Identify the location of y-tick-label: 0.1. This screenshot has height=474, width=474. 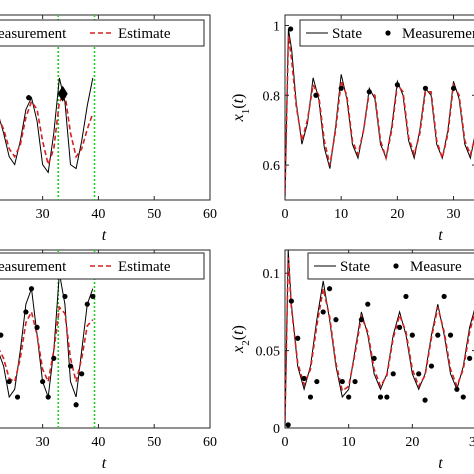
(272, 274).